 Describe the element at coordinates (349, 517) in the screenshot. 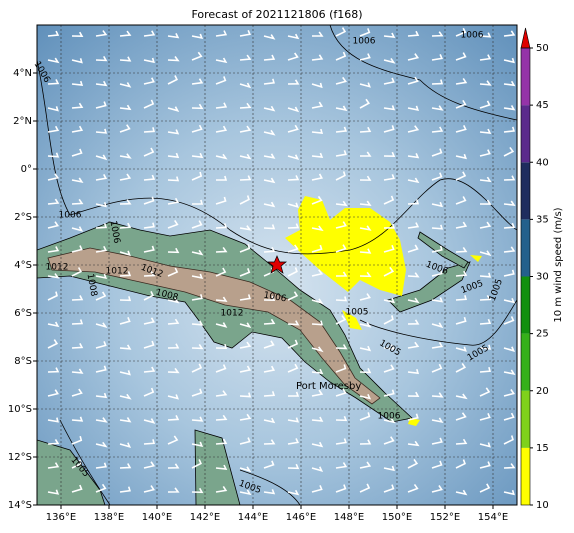

I see `lon-tick-label: 148°E` at that location.